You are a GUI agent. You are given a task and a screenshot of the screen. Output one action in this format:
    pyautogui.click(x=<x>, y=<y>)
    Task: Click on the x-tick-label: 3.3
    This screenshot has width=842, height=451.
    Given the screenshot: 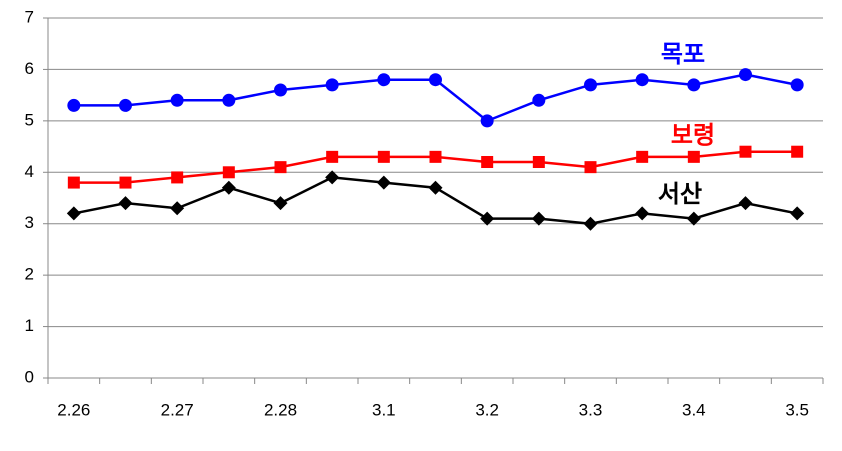 What is the action you would take?
    pyautogui.click(x=591, y=409)
    